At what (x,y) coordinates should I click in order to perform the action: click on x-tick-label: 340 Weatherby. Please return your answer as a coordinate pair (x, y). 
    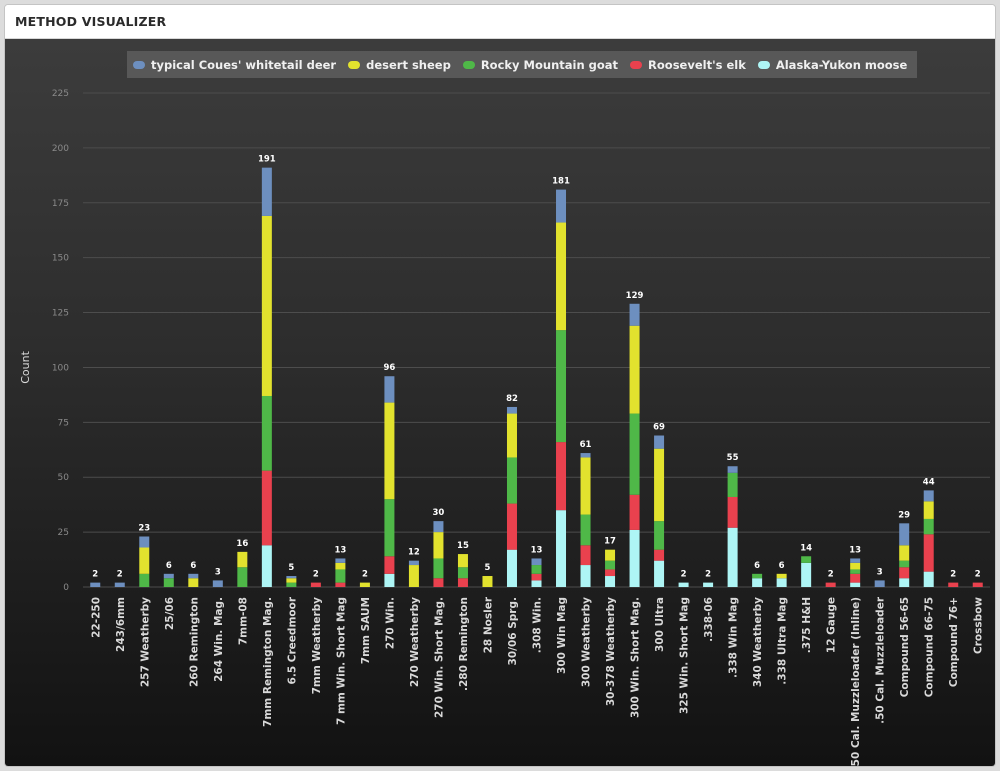
    Looking at the image, I should click on (758, 642).